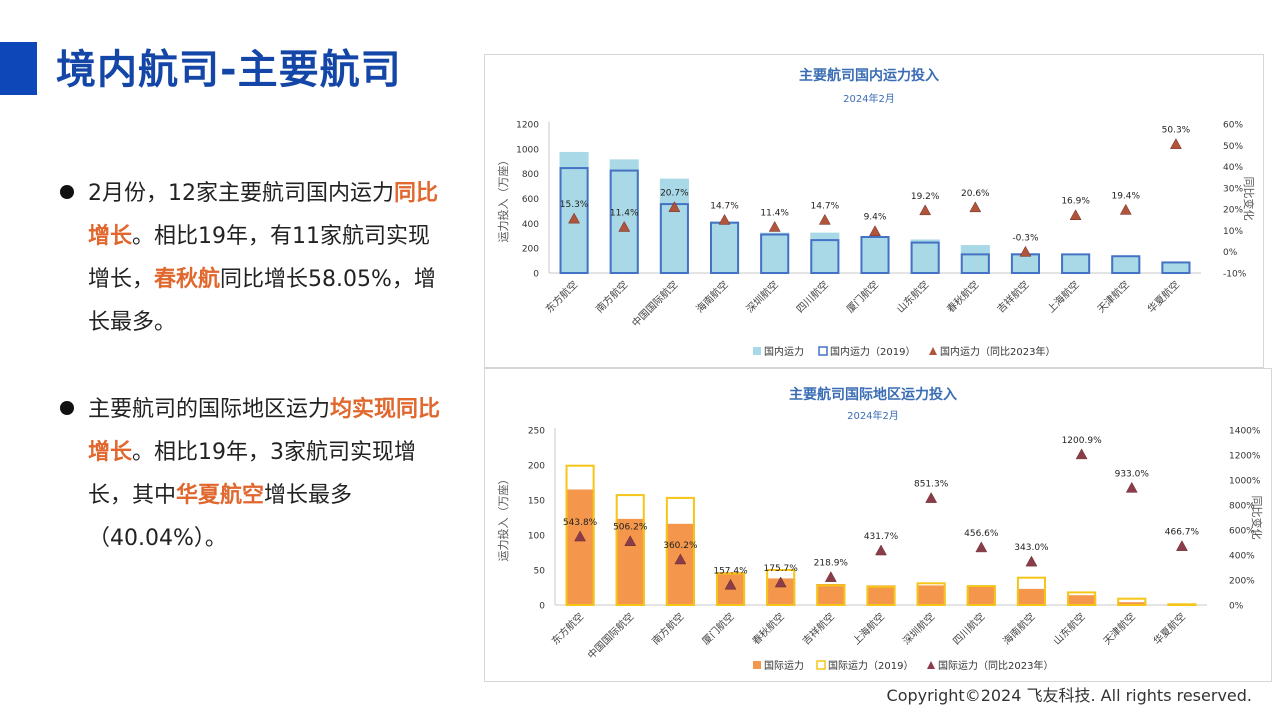 Image resolution: width=1280 pixels, height=720 pixels. What do you see at coordinates (1242, 532) in the screenshot?
I see `y2-tick-label: 600%` at bounding box center [1242, 532].